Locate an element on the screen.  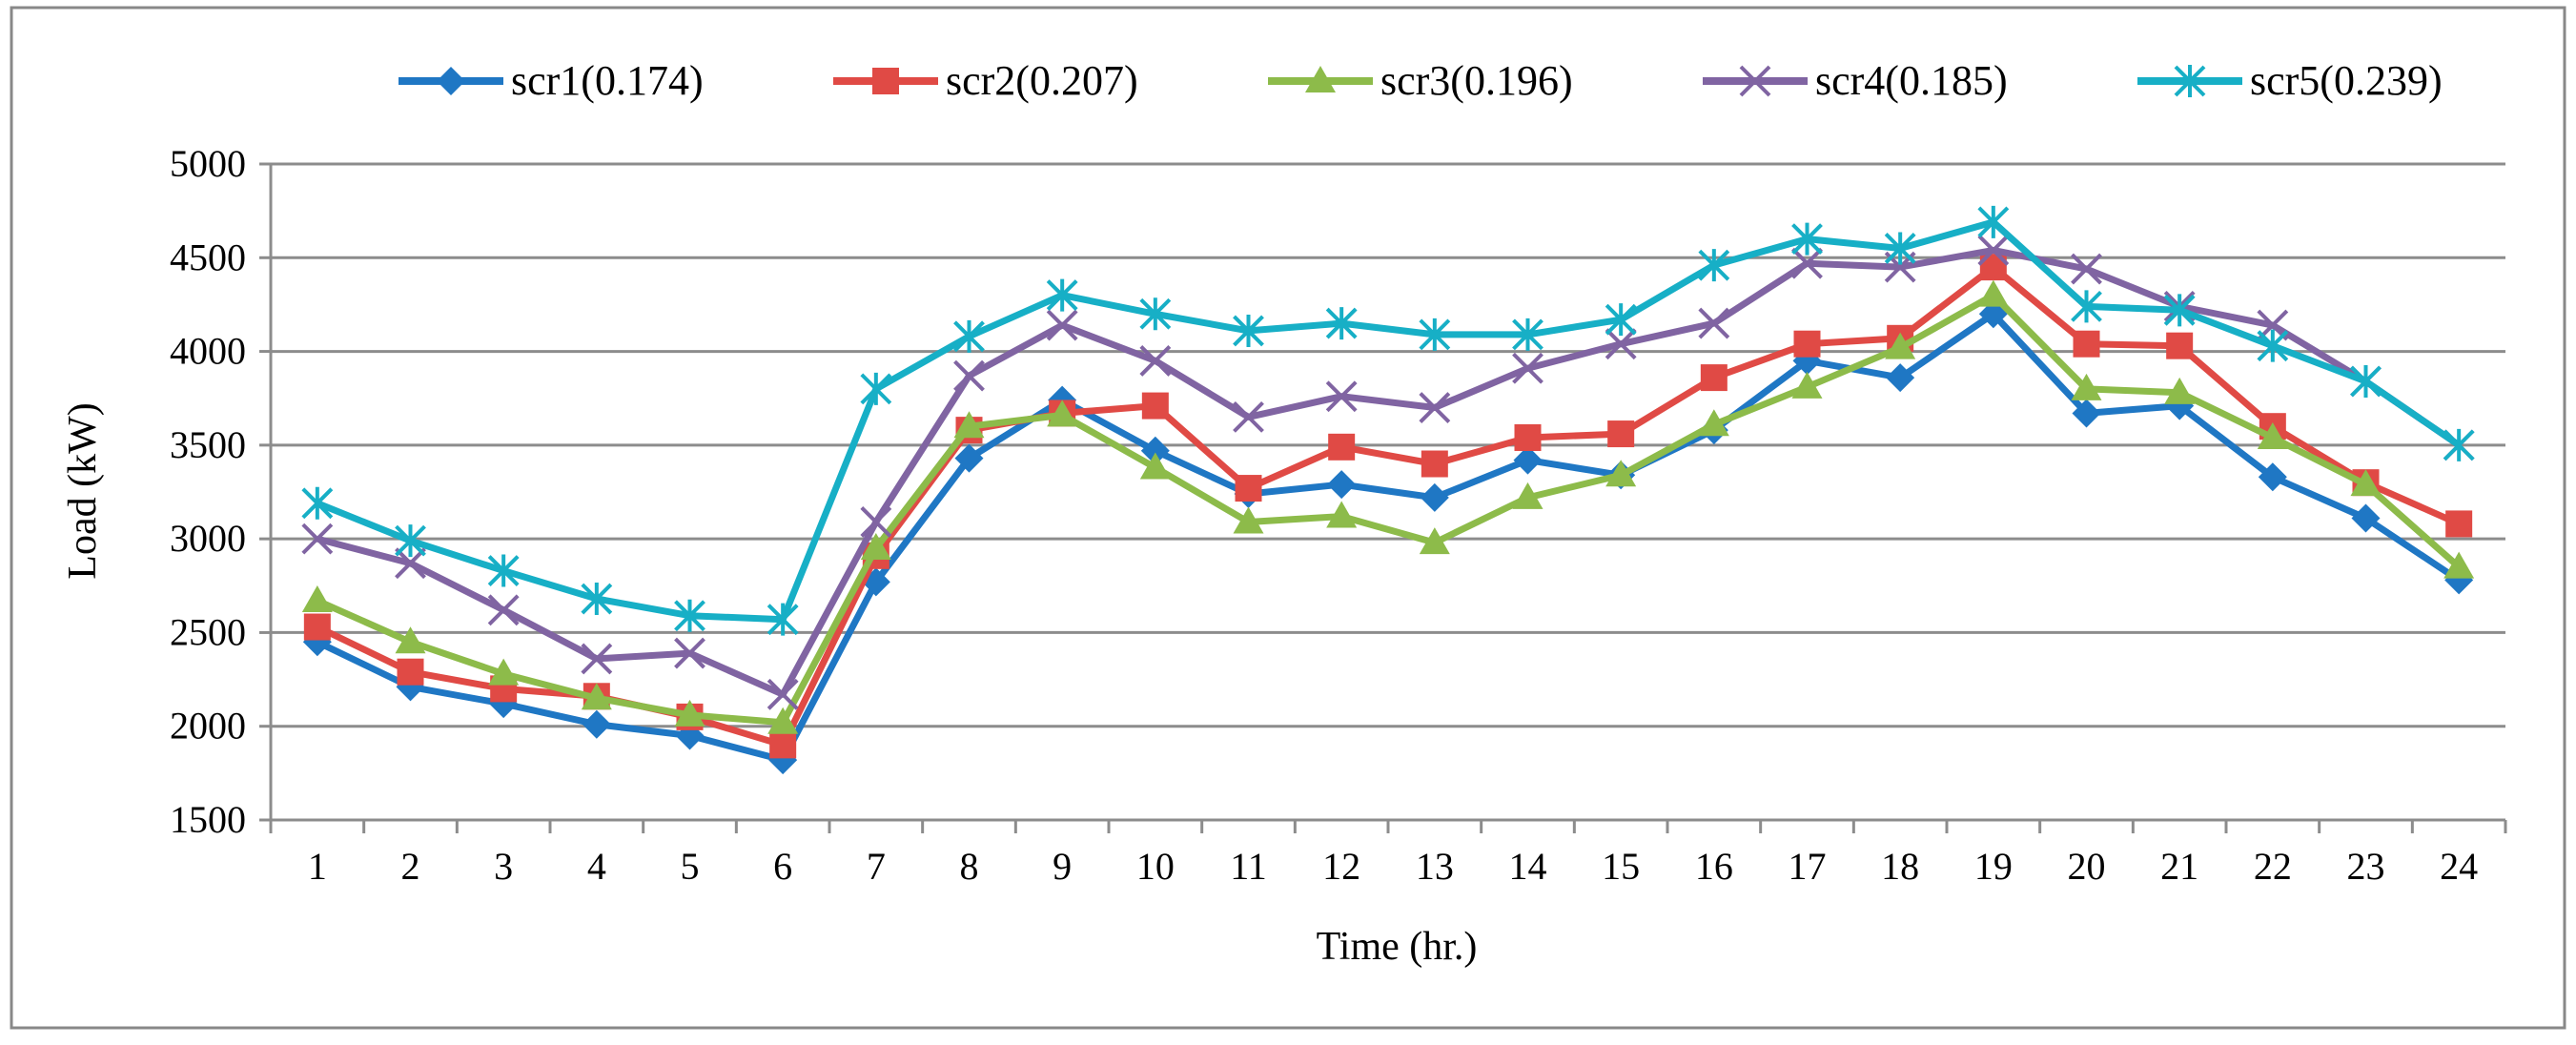
legend-label: scr2(0.207) is located at coordinates (1042, 81).